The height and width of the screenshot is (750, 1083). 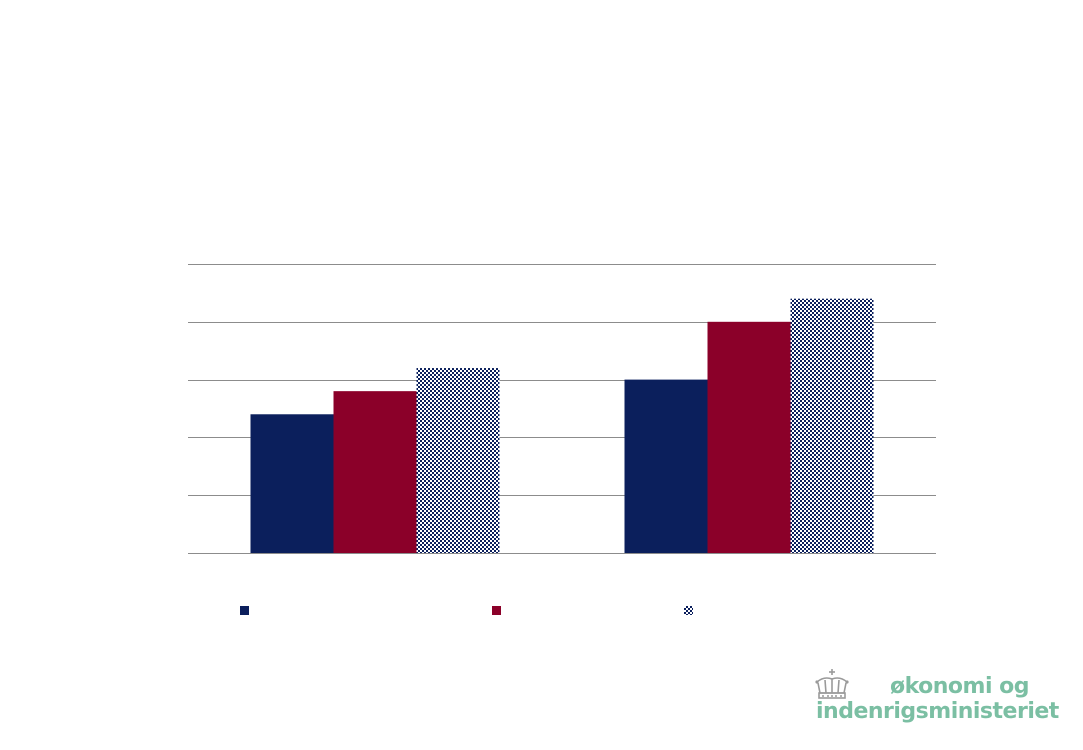 I want to click on legend-marker-series1, so click(x=244, y=610).